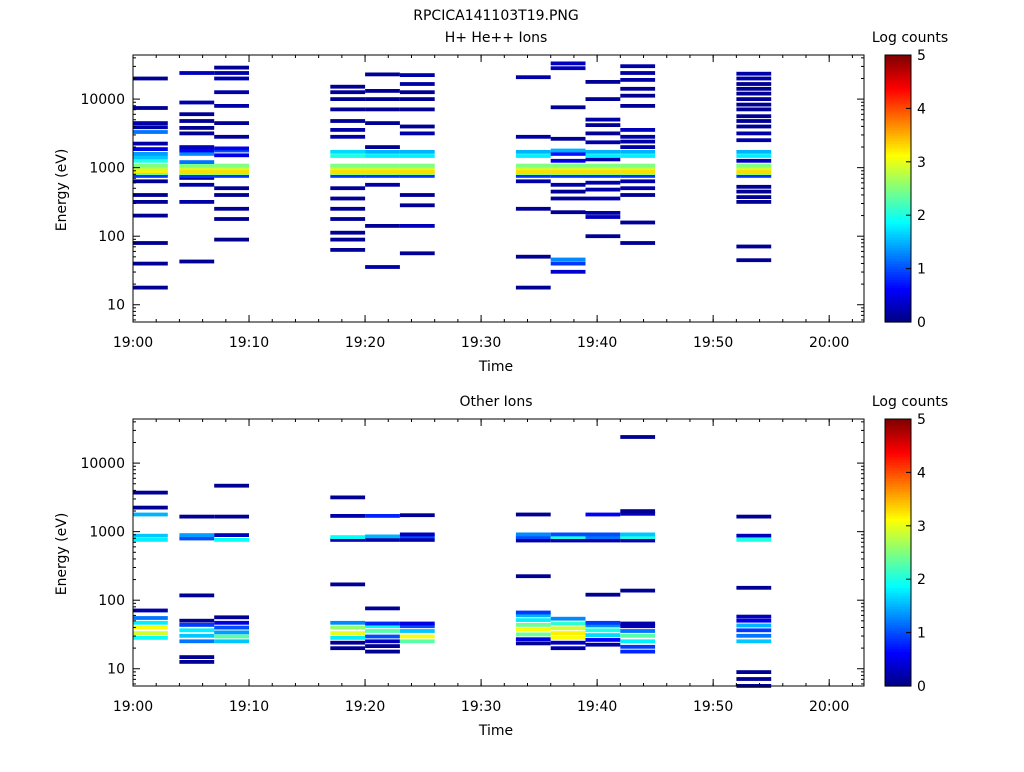 The width and height of the screenshot is (1024, 772). I want to click on x-tick-label: 19:00, so click(133, 707).